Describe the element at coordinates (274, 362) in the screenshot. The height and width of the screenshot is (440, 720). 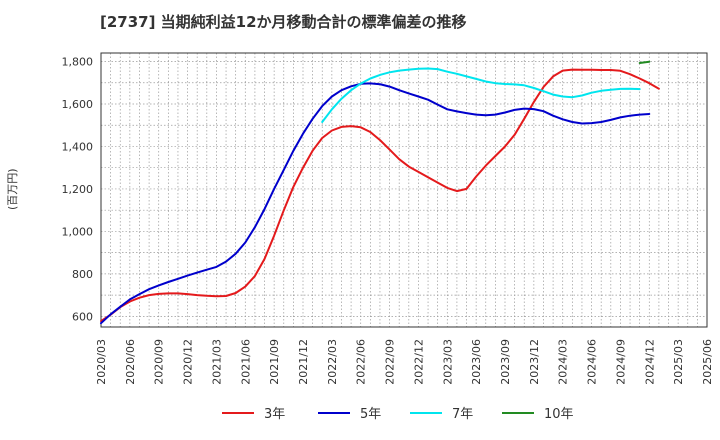
I see `x-tick-label: 2021/09` at that location.